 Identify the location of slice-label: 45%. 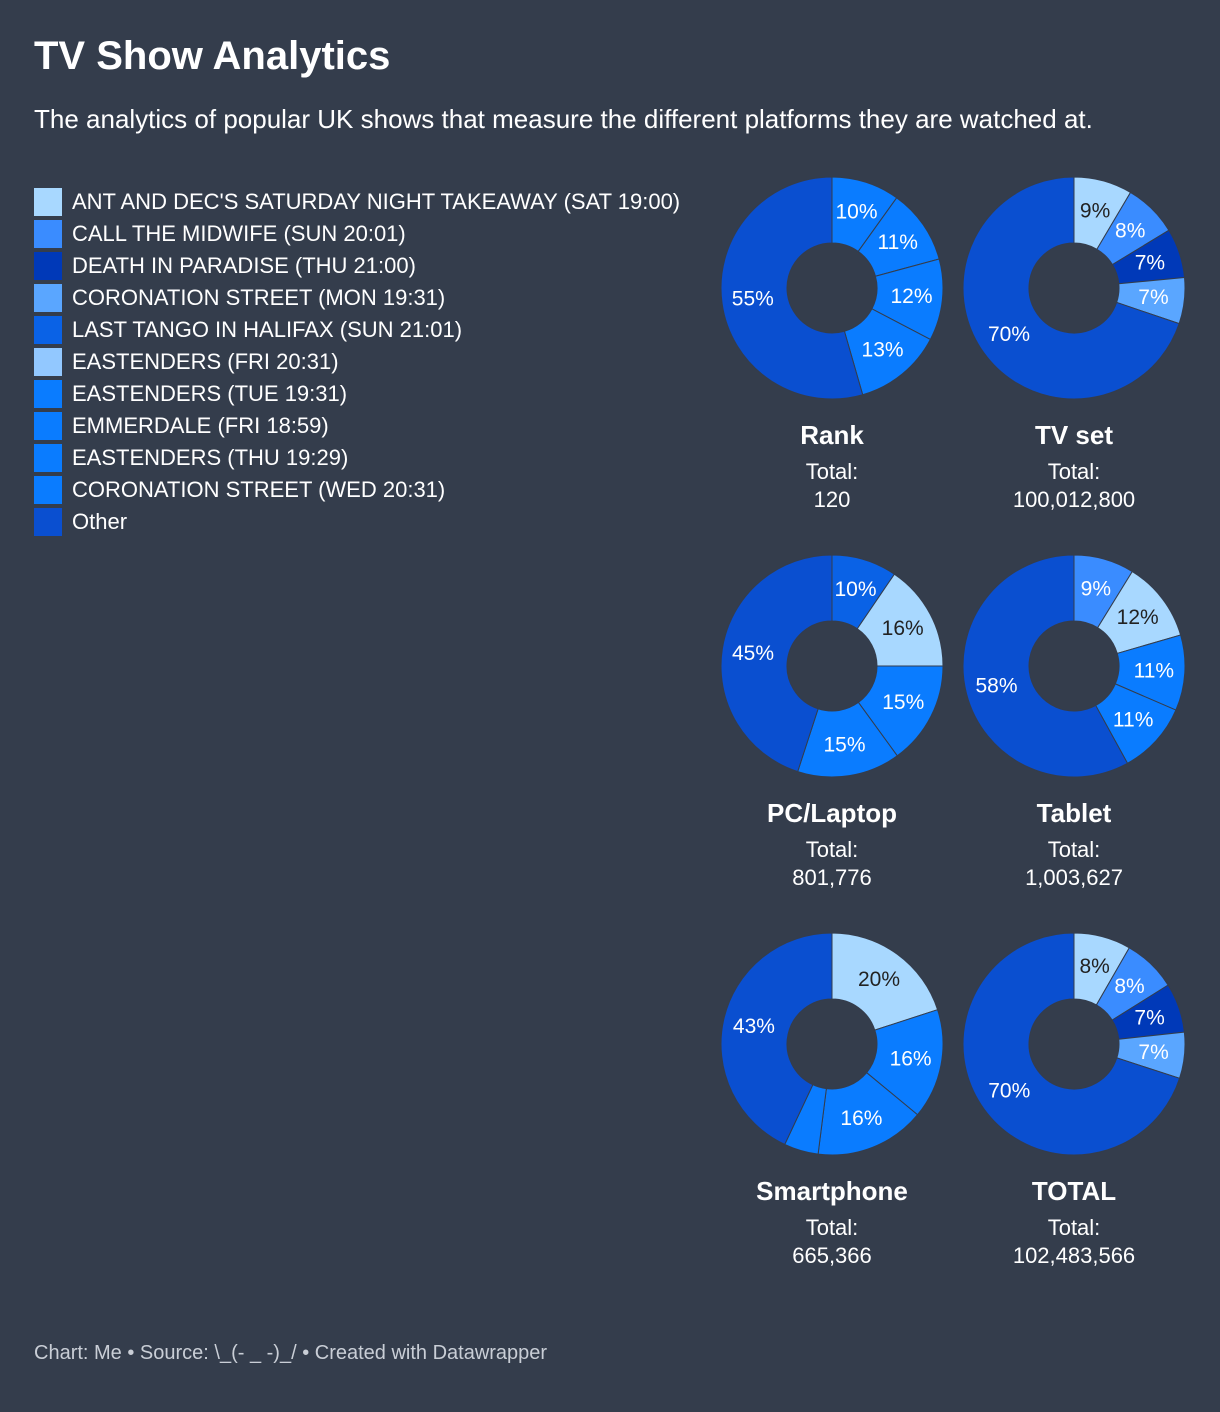
(753, 653).